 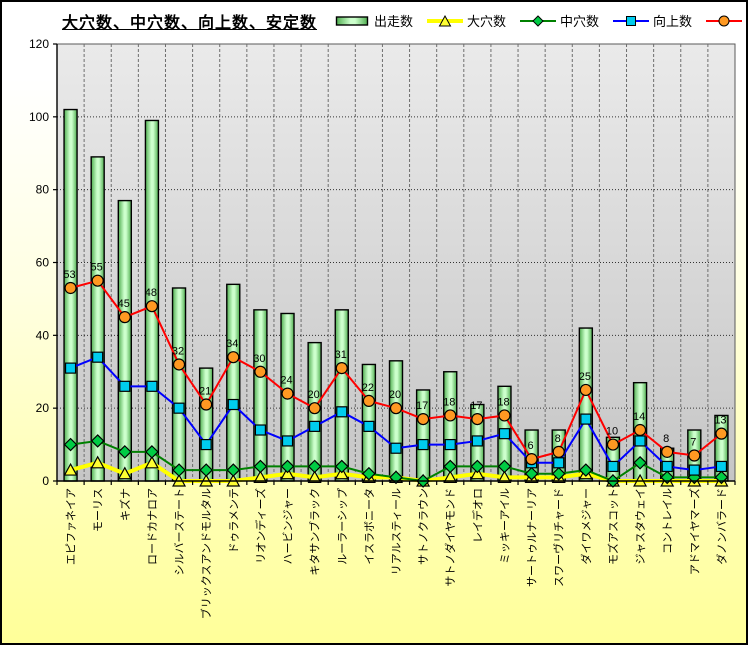 What do you see at coordinates (232, 344) in the screenshot?
I see `data-label-antei: 34` at bounding box center [232, 344].